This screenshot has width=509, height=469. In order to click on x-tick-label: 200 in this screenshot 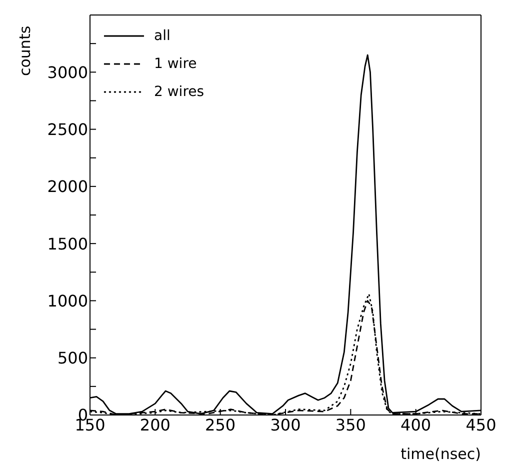, I will do `click(155, 424)`.